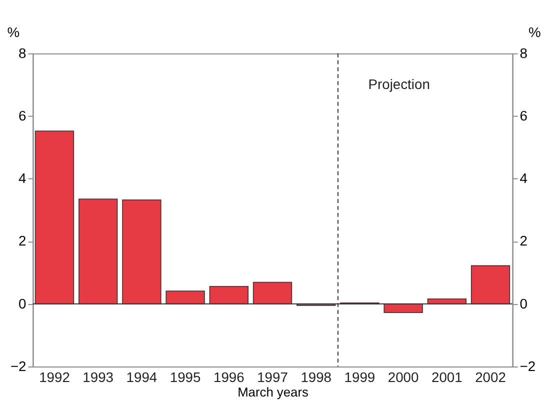  I want to click on x-tick-label: 2001, so click(447, 376).